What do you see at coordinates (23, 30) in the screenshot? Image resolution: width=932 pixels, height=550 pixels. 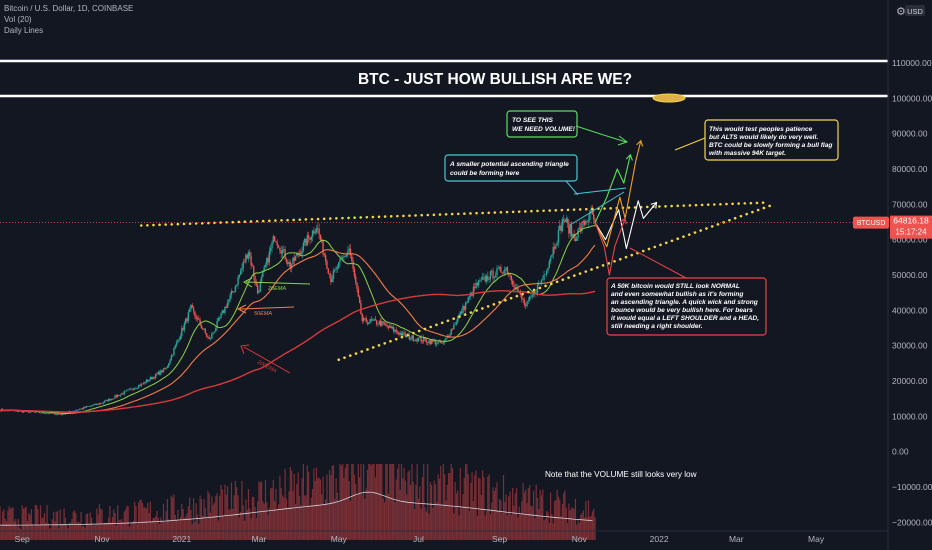 I see `daily-lines-header: Daily Lines` at bounding box center [23, 30].